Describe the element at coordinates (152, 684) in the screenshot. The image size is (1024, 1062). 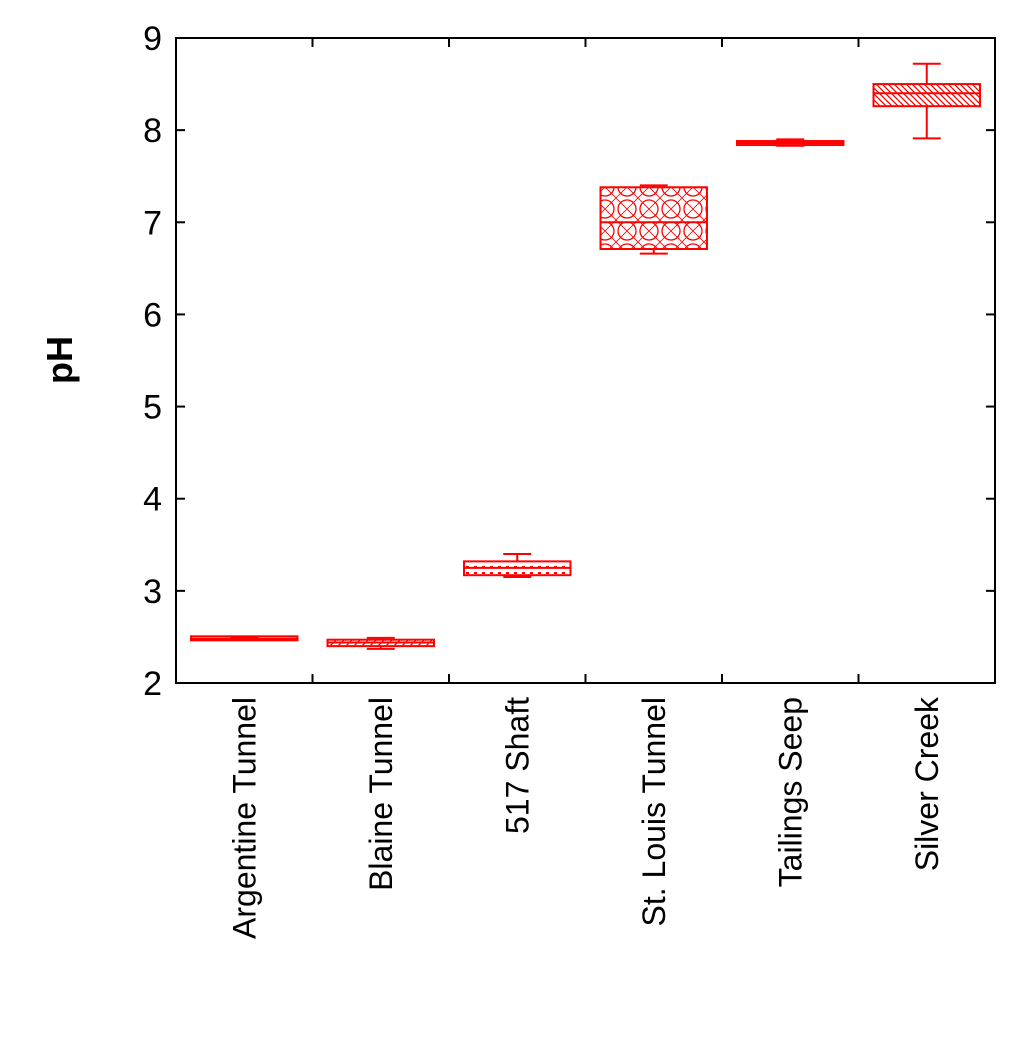
I see `y-tick-label: 2` at that location.